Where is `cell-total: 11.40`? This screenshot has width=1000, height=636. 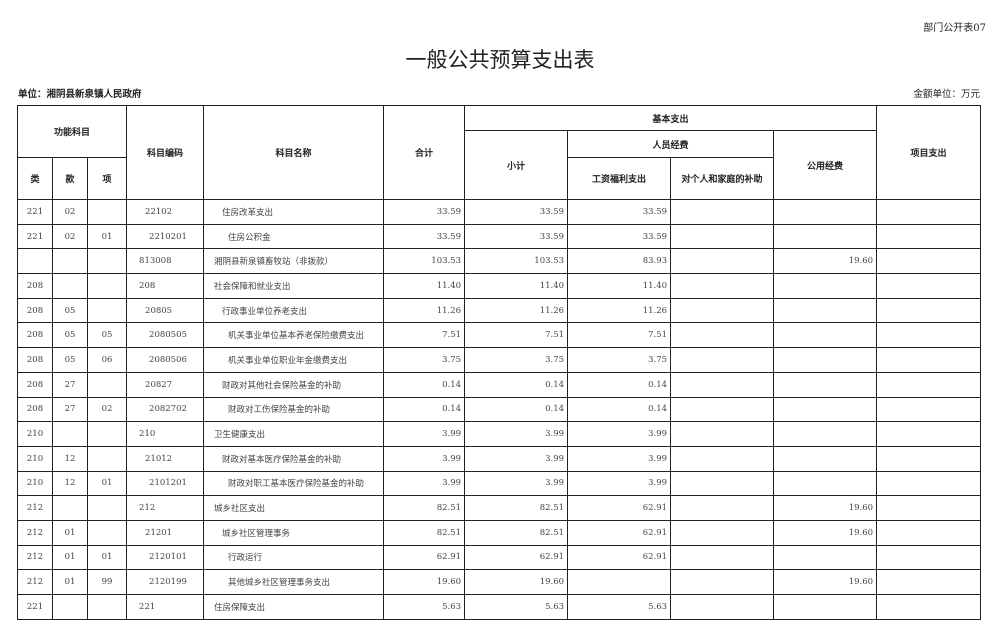
cell-total: 11.40 is located at coordinates (424, 286).